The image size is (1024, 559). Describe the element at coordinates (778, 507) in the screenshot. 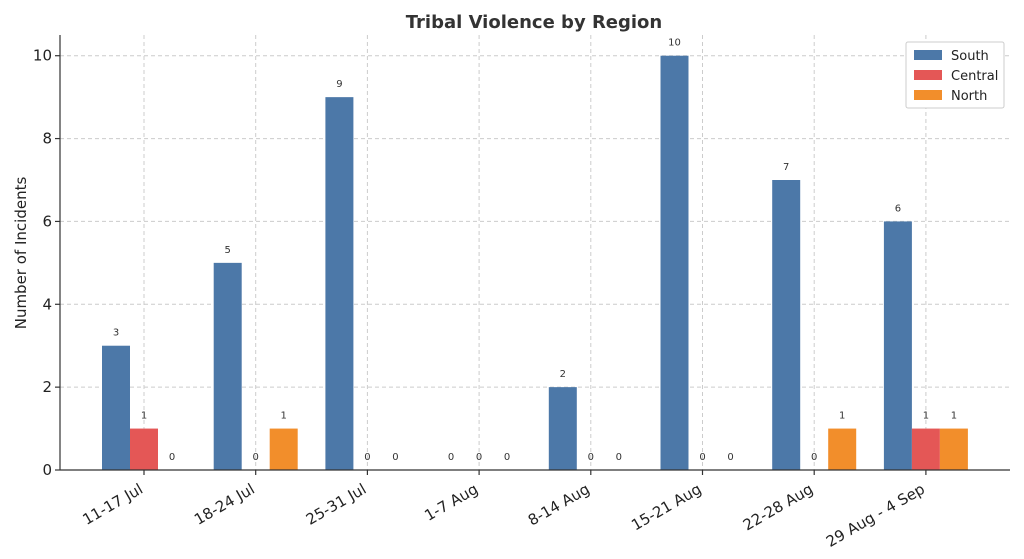

I see `x-tick-label: 22-28 Aug` at that location.